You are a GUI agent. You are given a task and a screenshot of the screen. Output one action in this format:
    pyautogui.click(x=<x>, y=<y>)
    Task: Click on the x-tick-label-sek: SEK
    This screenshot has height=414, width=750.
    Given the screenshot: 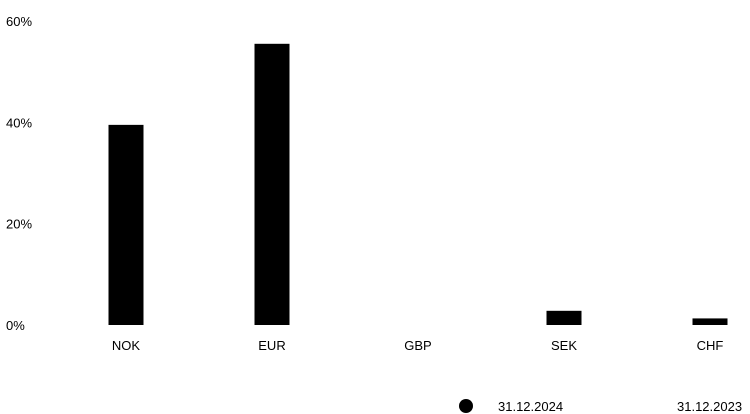 What is the action you would take?
    pyautogui.click(x=564, y=345)
    